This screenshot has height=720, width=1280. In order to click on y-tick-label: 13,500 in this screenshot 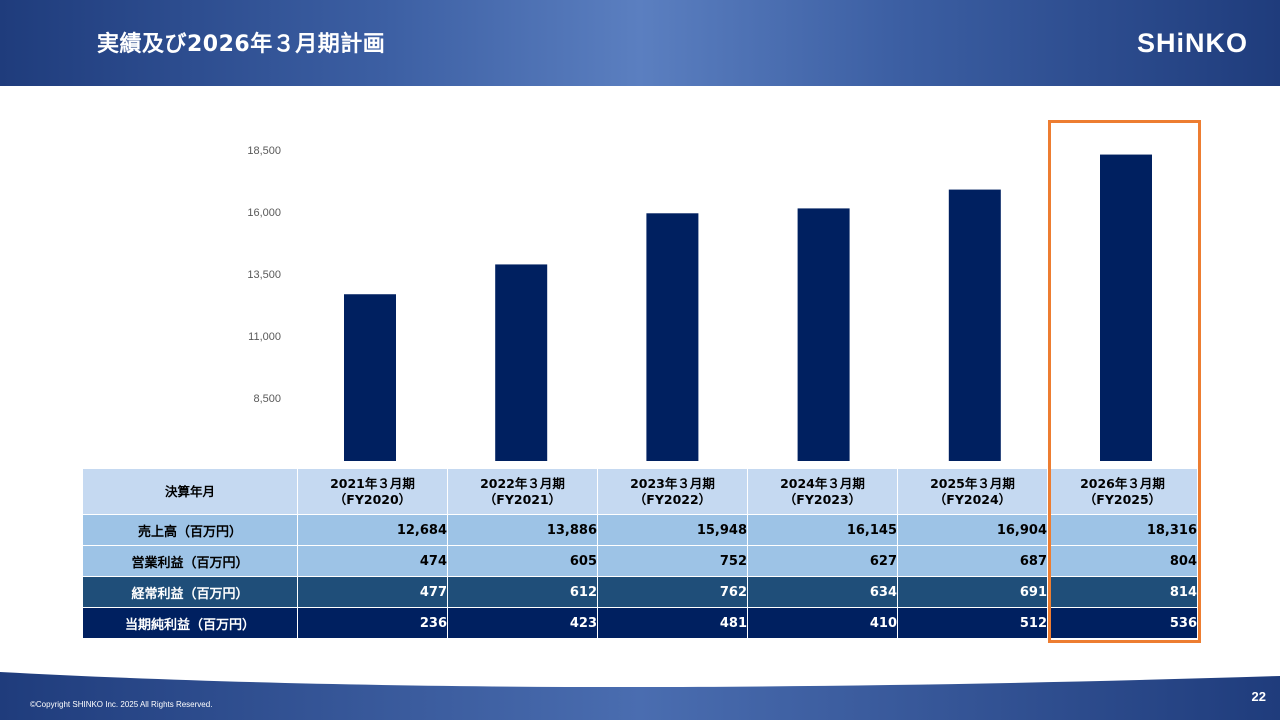, I will do `click(264, 275)`.